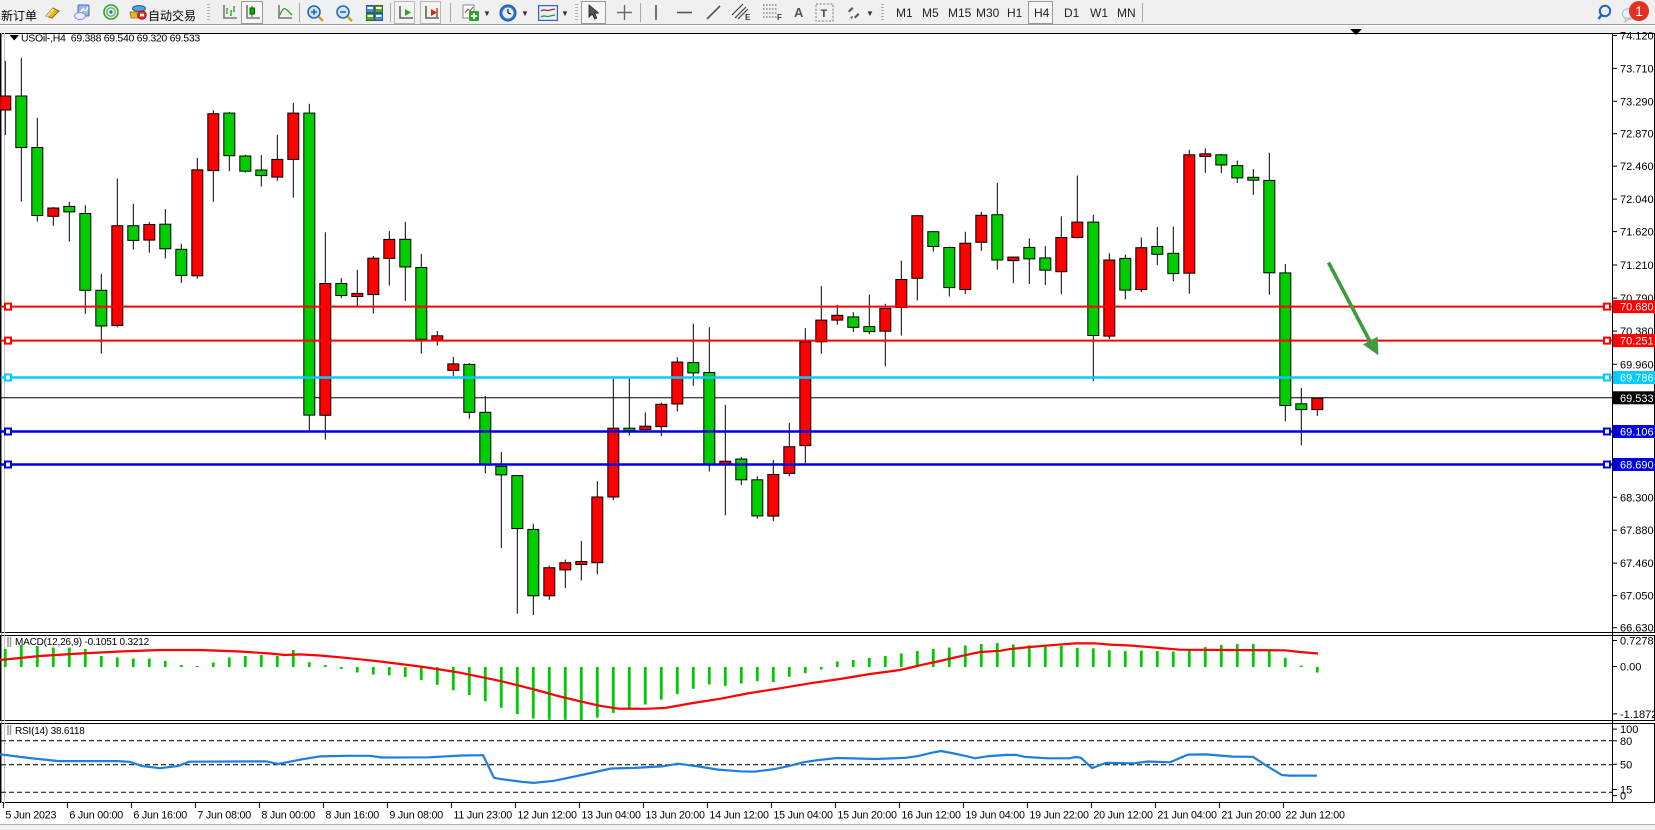 The height and width of the screenshot is (830, 1655). Describe the element at coordinates (1637, 37) in the screenshot. I see `svg-text: 74.120` at that location.